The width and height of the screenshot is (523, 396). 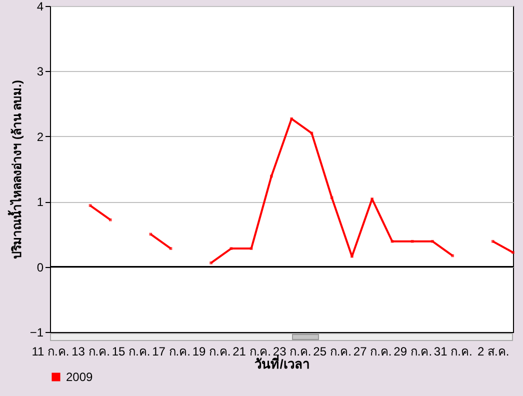 What do you see at coordinates (40, 7) in the screenshot?
I see `y-tick-label: 4` at bounding box center [40, 7].